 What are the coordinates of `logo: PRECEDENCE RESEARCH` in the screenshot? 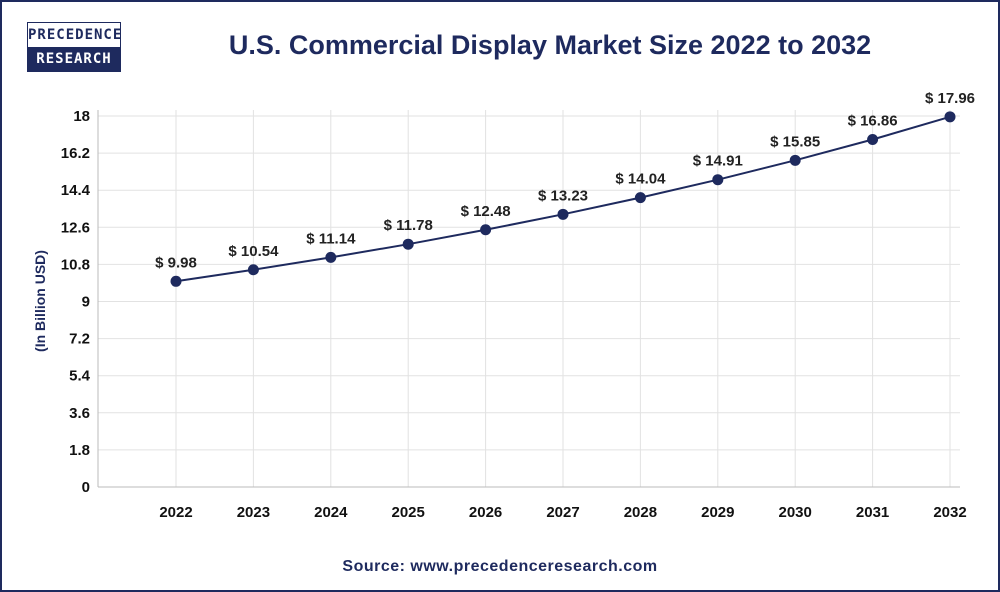 It's located at (74, 47).